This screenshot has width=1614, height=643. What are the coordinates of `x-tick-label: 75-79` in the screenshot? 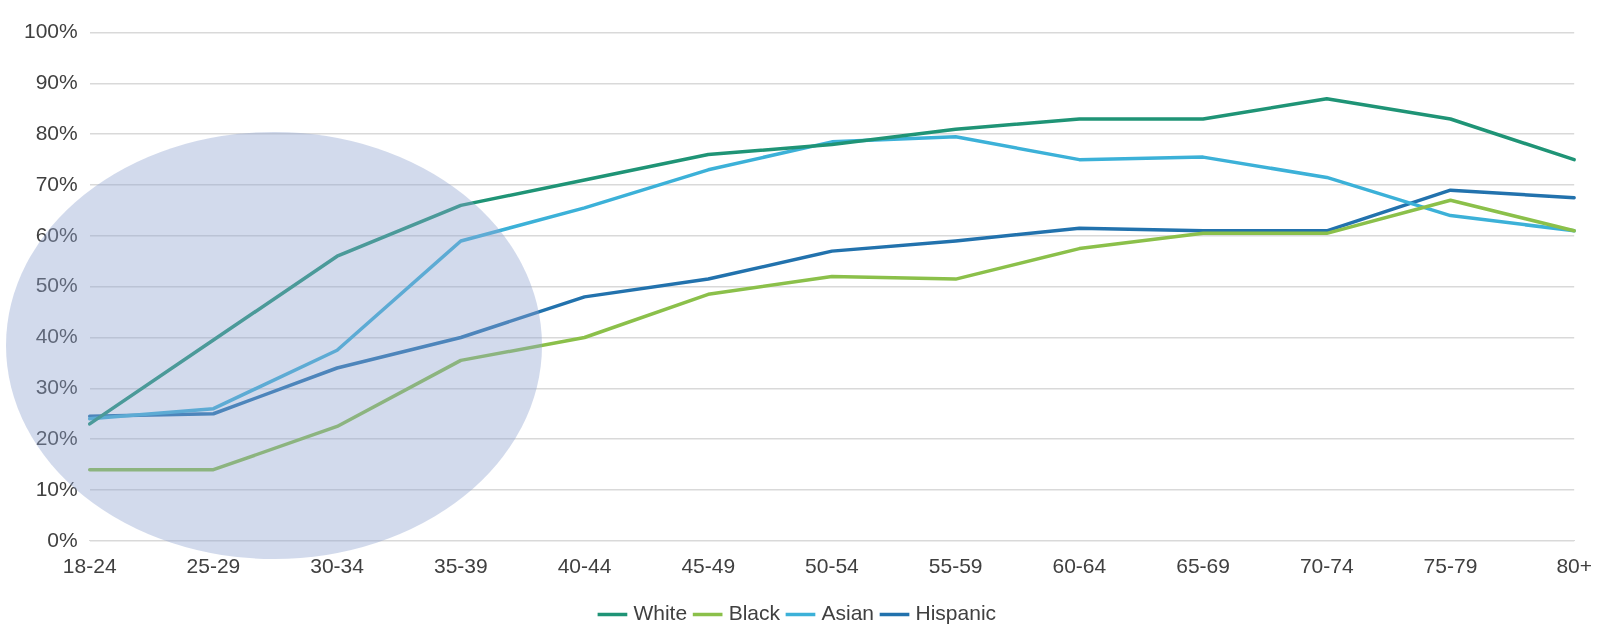 It's located at (1450, 566).